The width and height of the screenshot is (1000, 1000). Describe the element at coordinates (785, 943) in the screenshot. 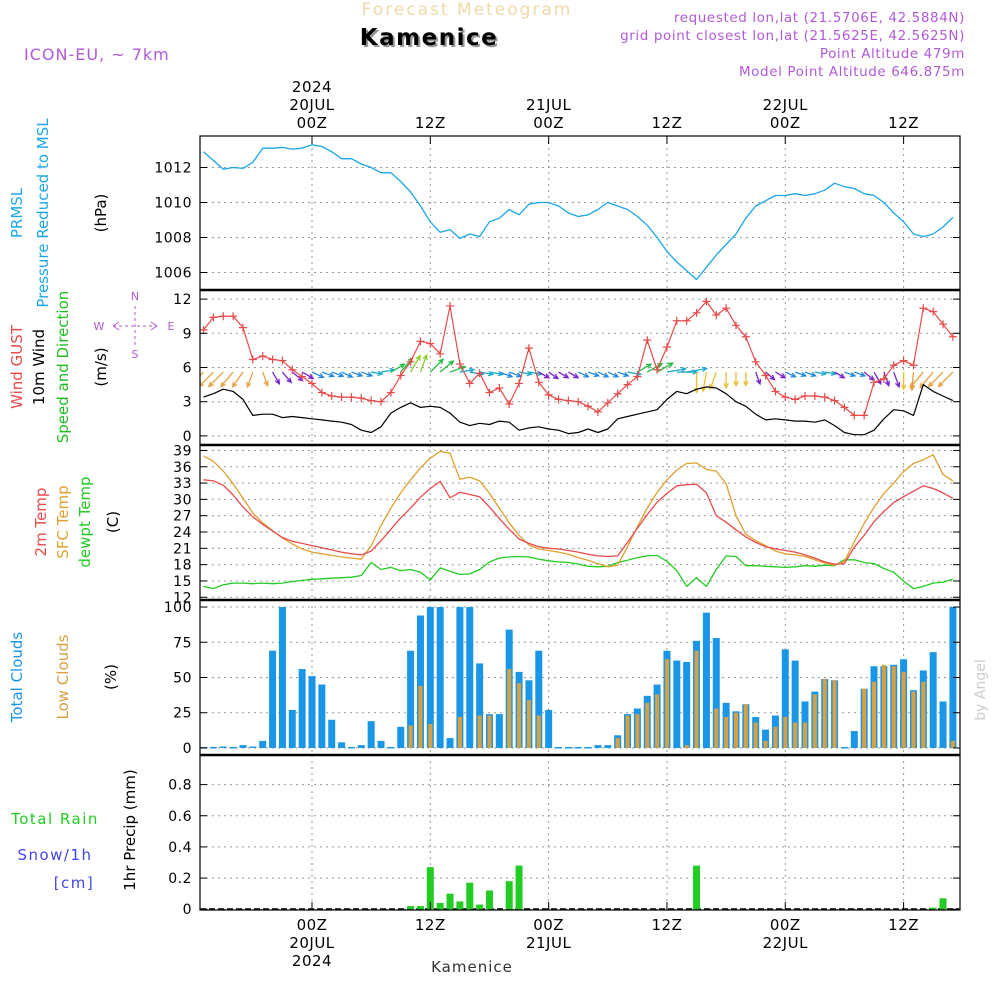

I see `bottom-time-label: 22JUL` at that location.